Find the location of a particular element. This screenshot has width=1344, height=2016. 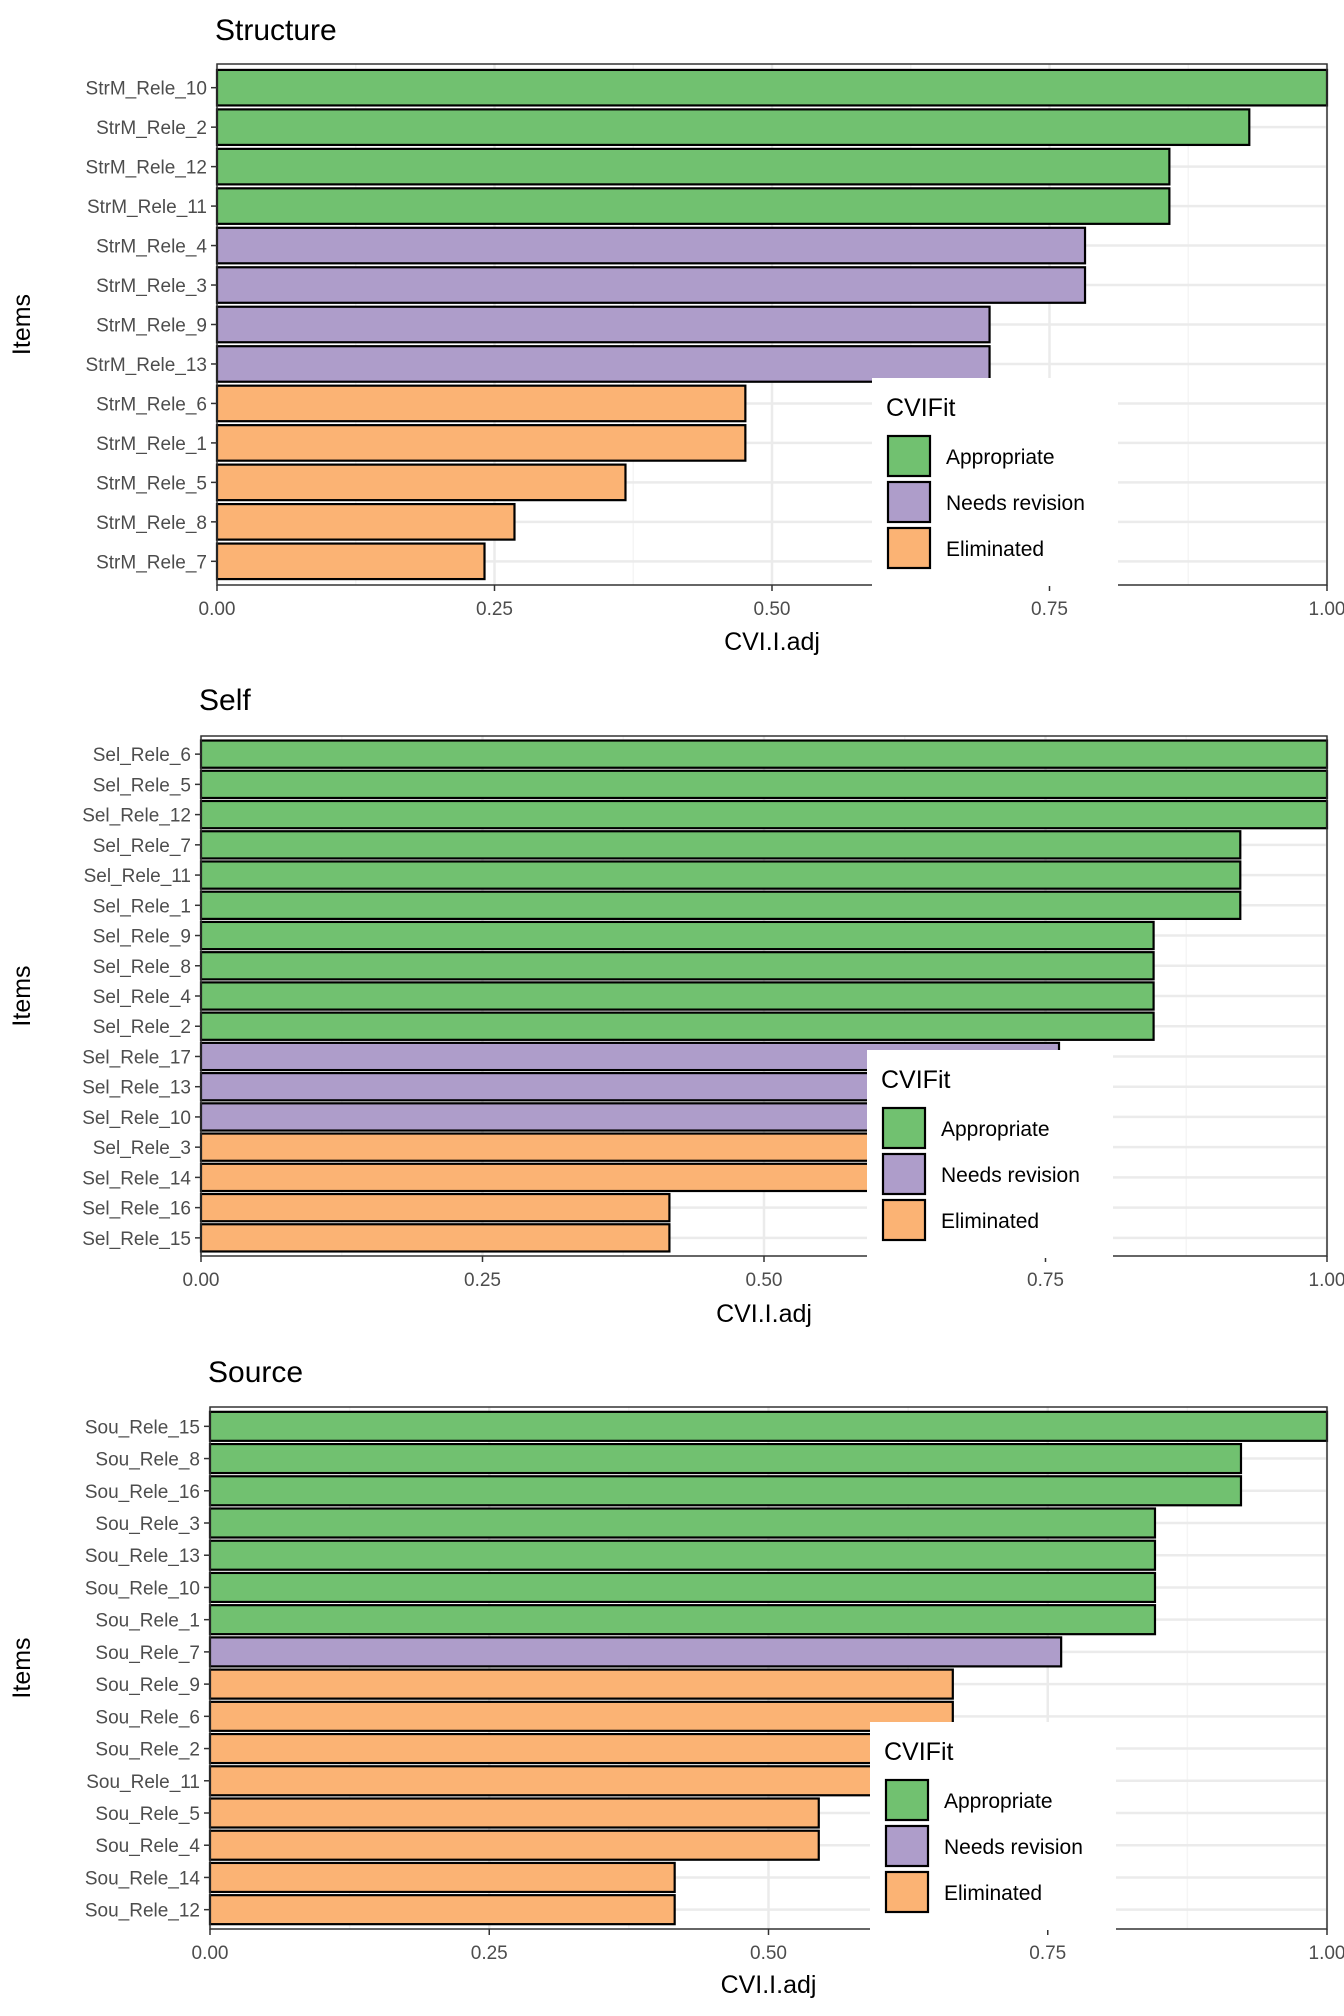

y-tick-label: Sou_Rele_3 is located at coordinates (147, 1524).